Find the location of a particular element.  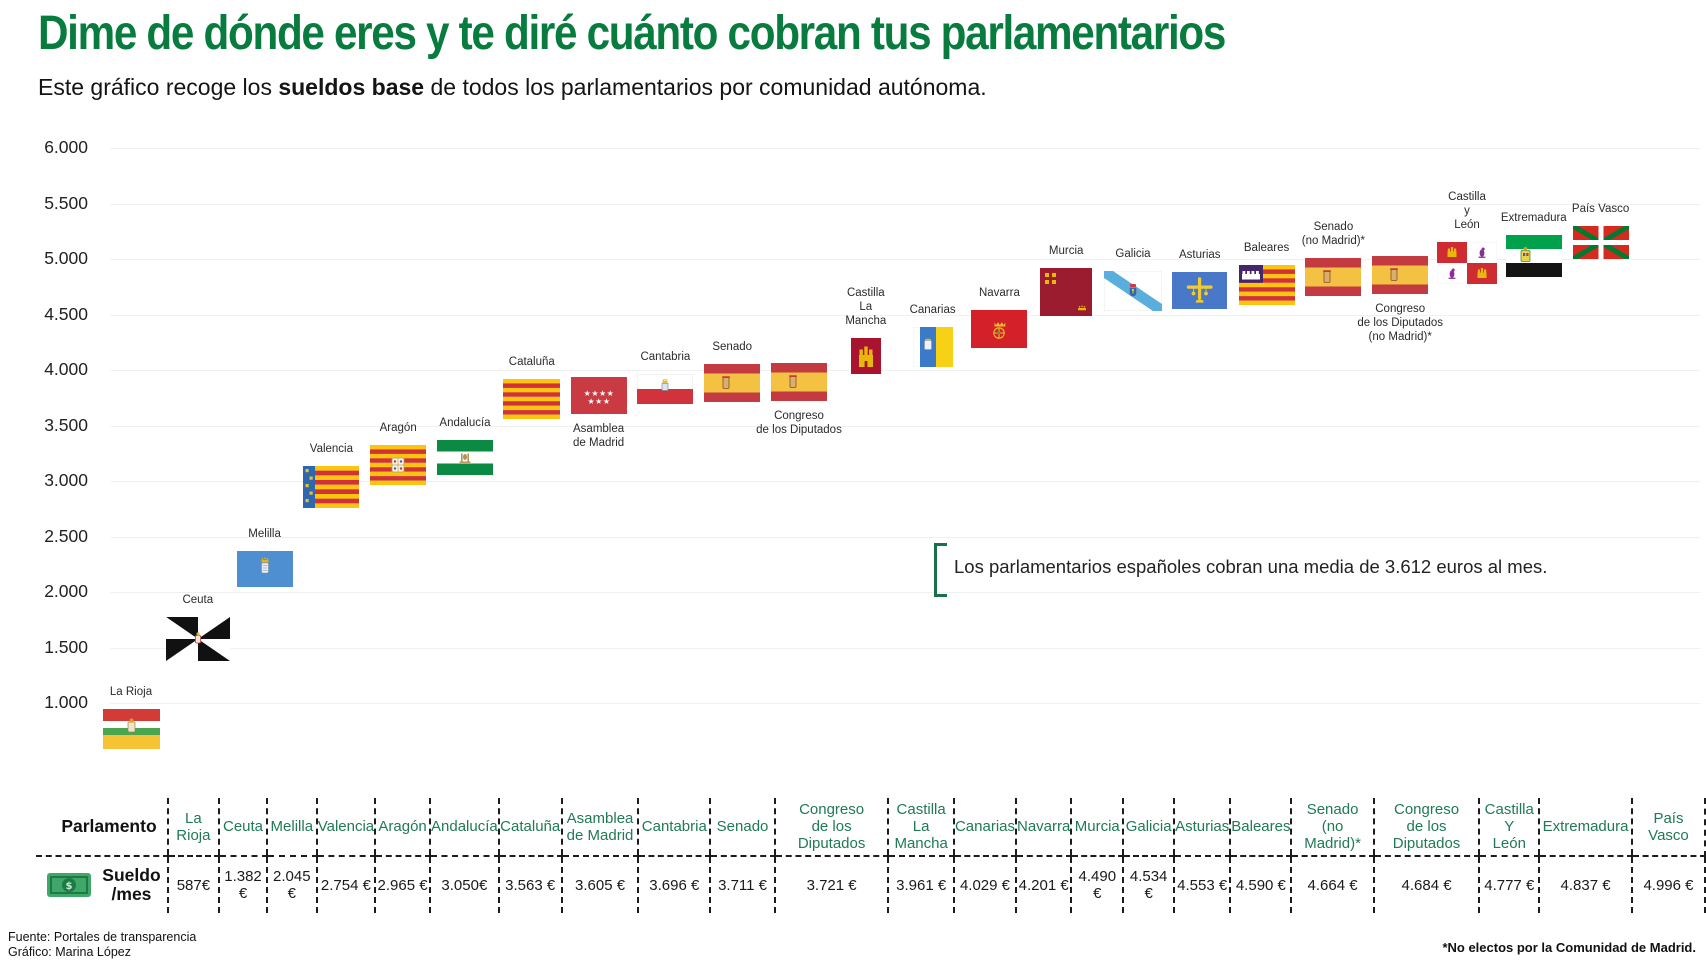

melilla-flag-icon is located at coordinates (264, 569).